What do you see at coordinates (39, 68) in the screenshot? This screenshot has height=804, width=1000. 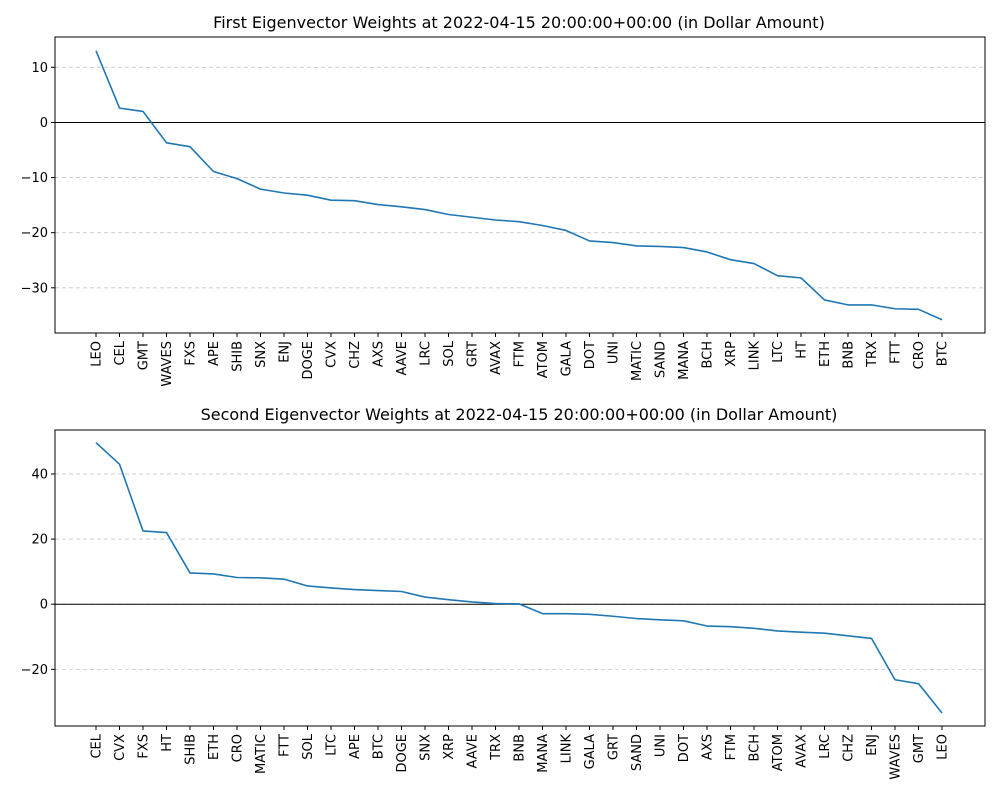 I see `y-tick-label: 10` at bounding box center [39, 68].